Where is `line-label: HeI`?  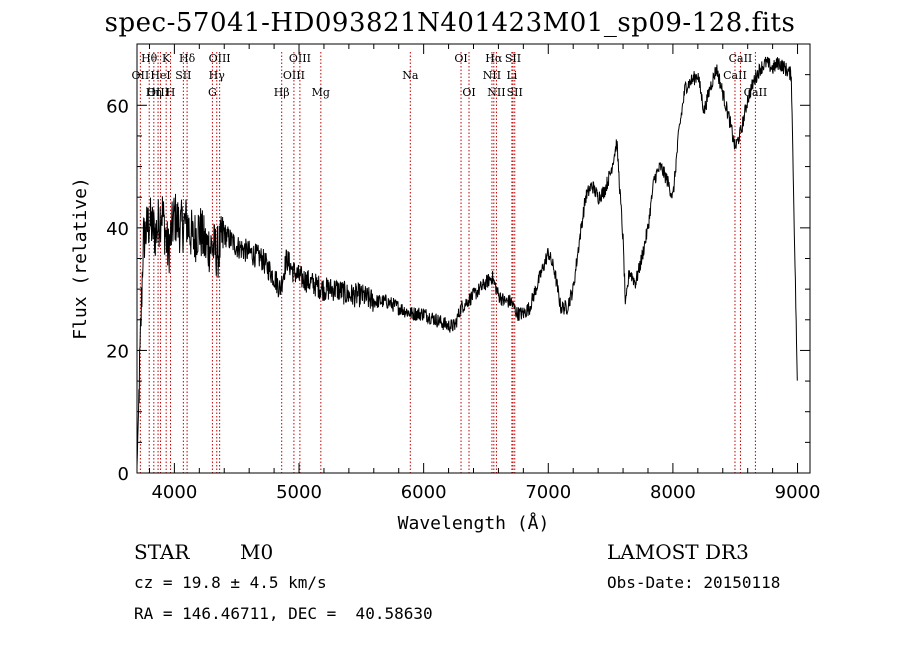
line-label: HeI is located at coordinates (160, 75).